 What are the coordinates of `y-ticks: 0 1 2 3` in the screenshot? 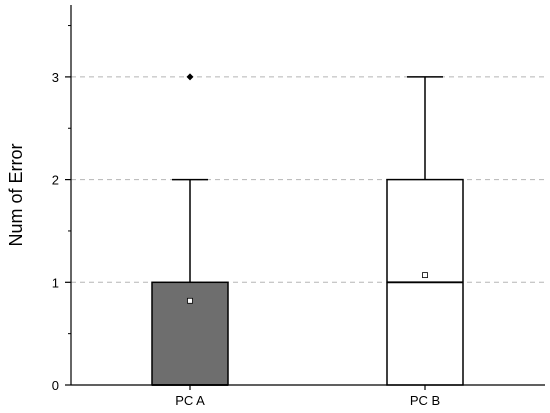 It's located at (61, 209).